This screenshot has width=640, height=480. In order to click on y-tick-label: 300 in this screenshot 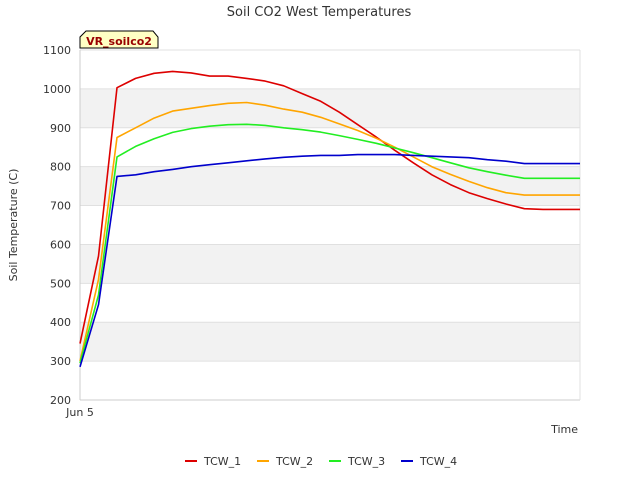, I will do `click(60, 361)`.